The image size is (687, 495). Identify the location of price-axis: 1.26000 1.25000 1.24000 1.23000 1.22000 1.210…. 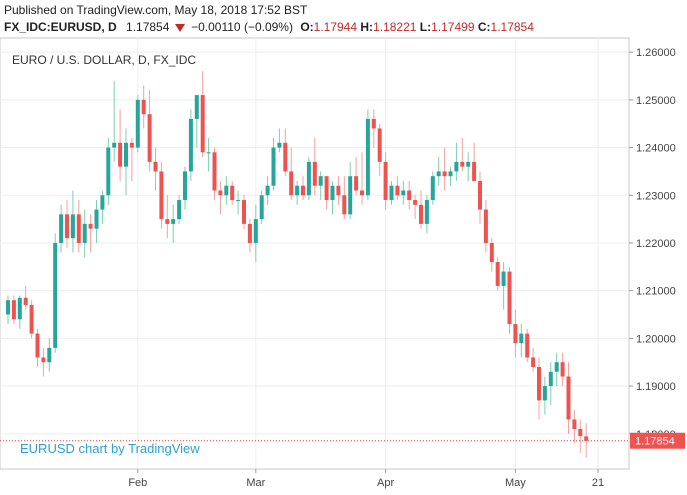
(652, 244).